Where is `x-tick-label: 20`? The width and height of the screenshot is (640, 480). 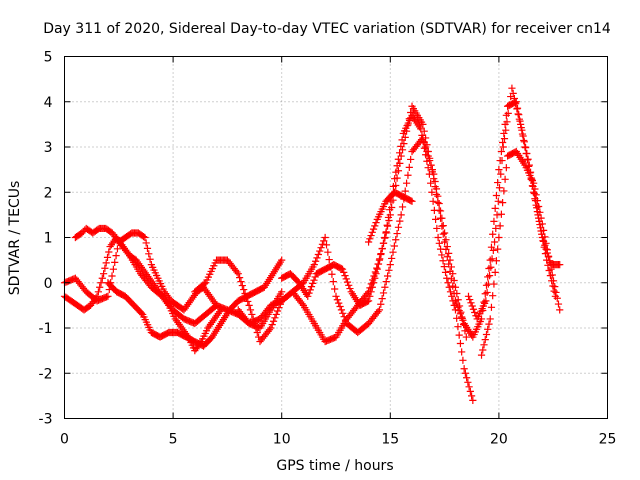
x-tick-label: 20 is located at coordinates (499, 440).